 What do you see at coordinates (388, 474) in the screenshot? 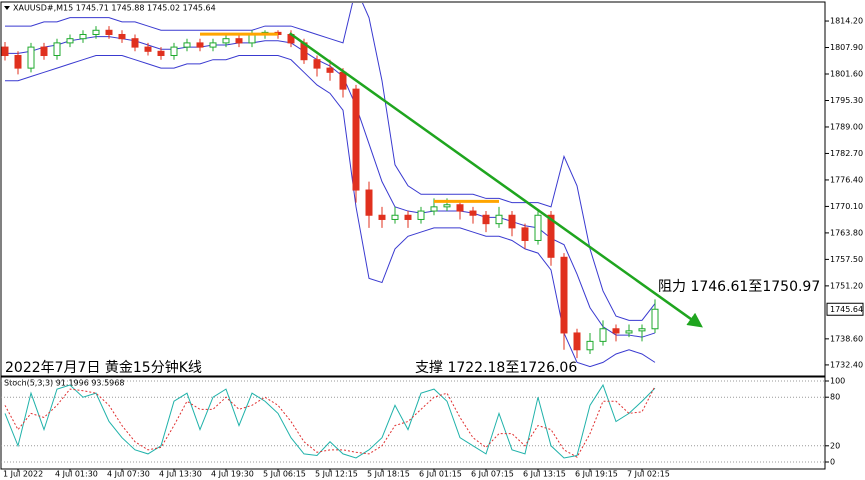
I see `x-tick-label: 5 Jul 18:15` at bounding box center [388, 474].